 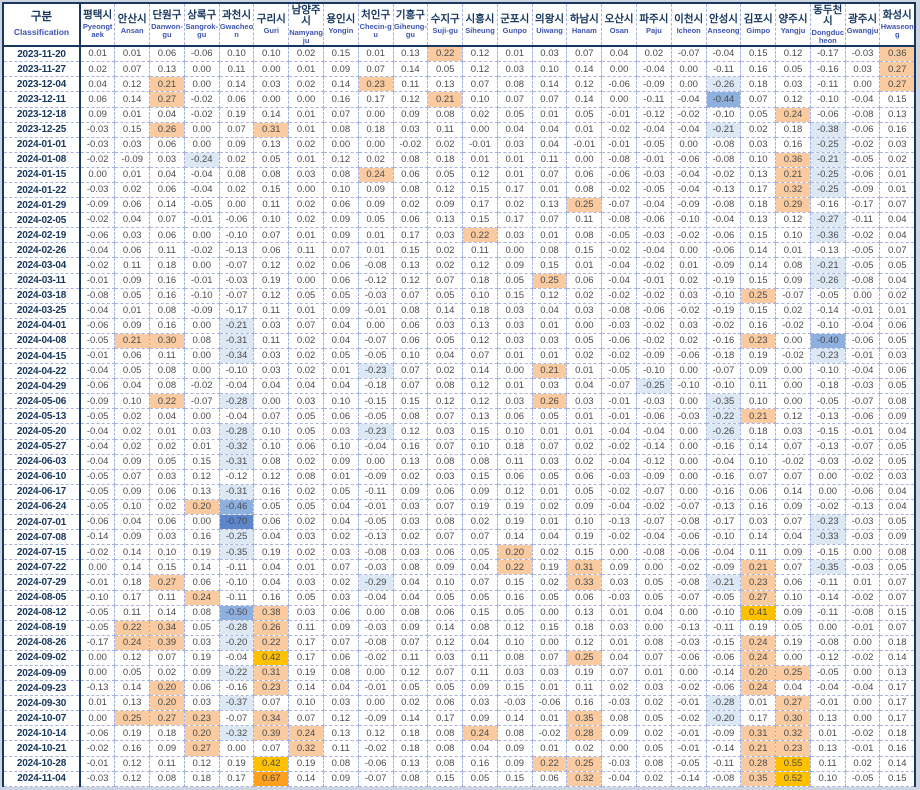 I want to click on value-cell: -0.50, so click(x=236, y=612).